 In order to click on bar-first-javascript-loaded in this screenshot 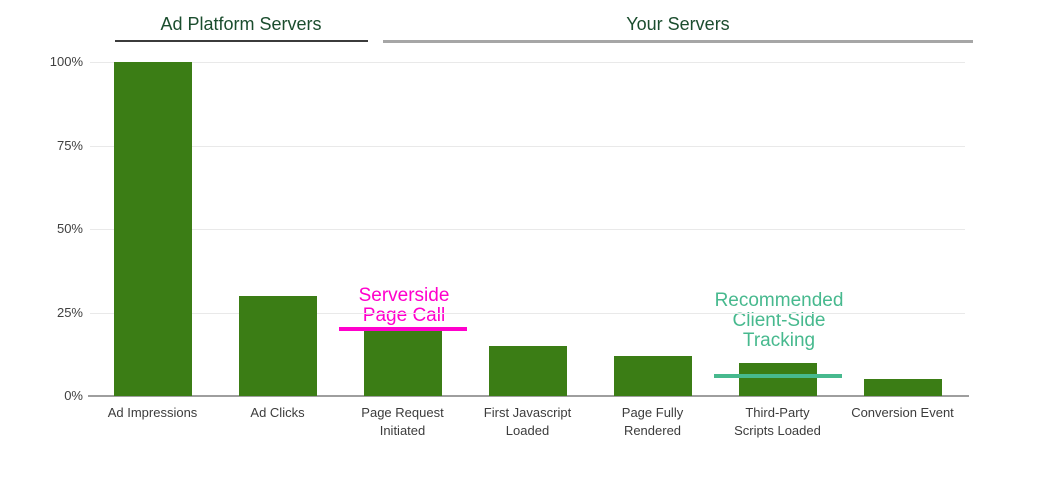, I will do `click(527, 370)`.